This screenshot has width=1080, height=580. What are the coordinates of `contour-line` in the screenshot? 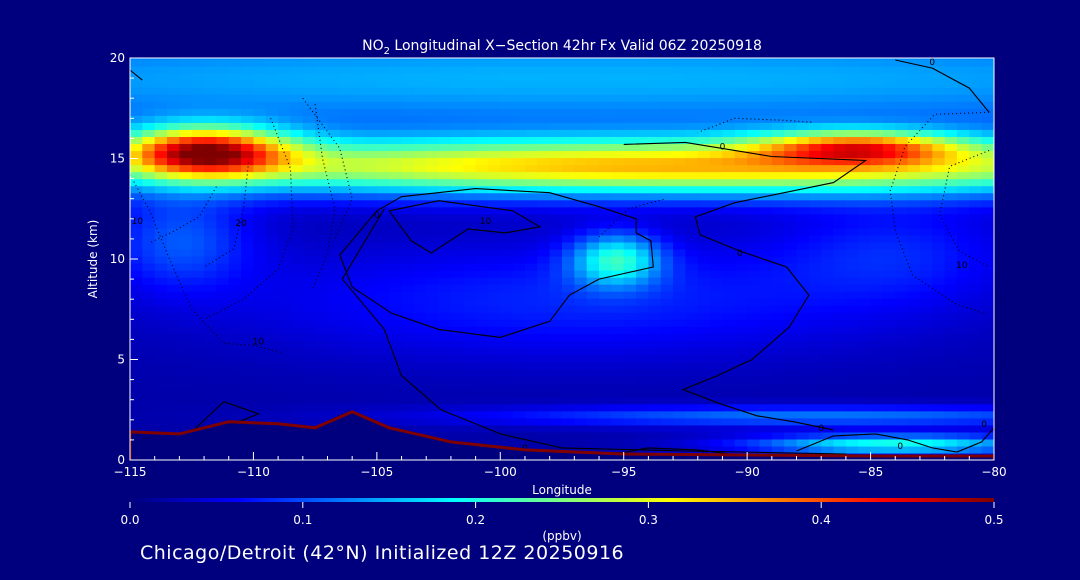 It's located at (895, 440).